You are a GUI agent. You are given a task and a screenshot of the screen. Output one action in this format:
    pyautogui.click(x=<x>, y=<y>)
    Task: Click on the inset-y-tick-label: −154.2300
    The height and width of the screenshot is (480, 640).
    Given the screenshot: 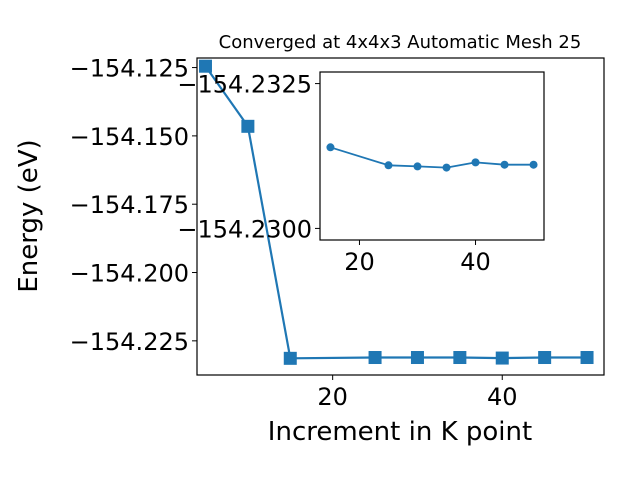 What is the action you would take?
    pyautogui.click(x=244, y=229)
    